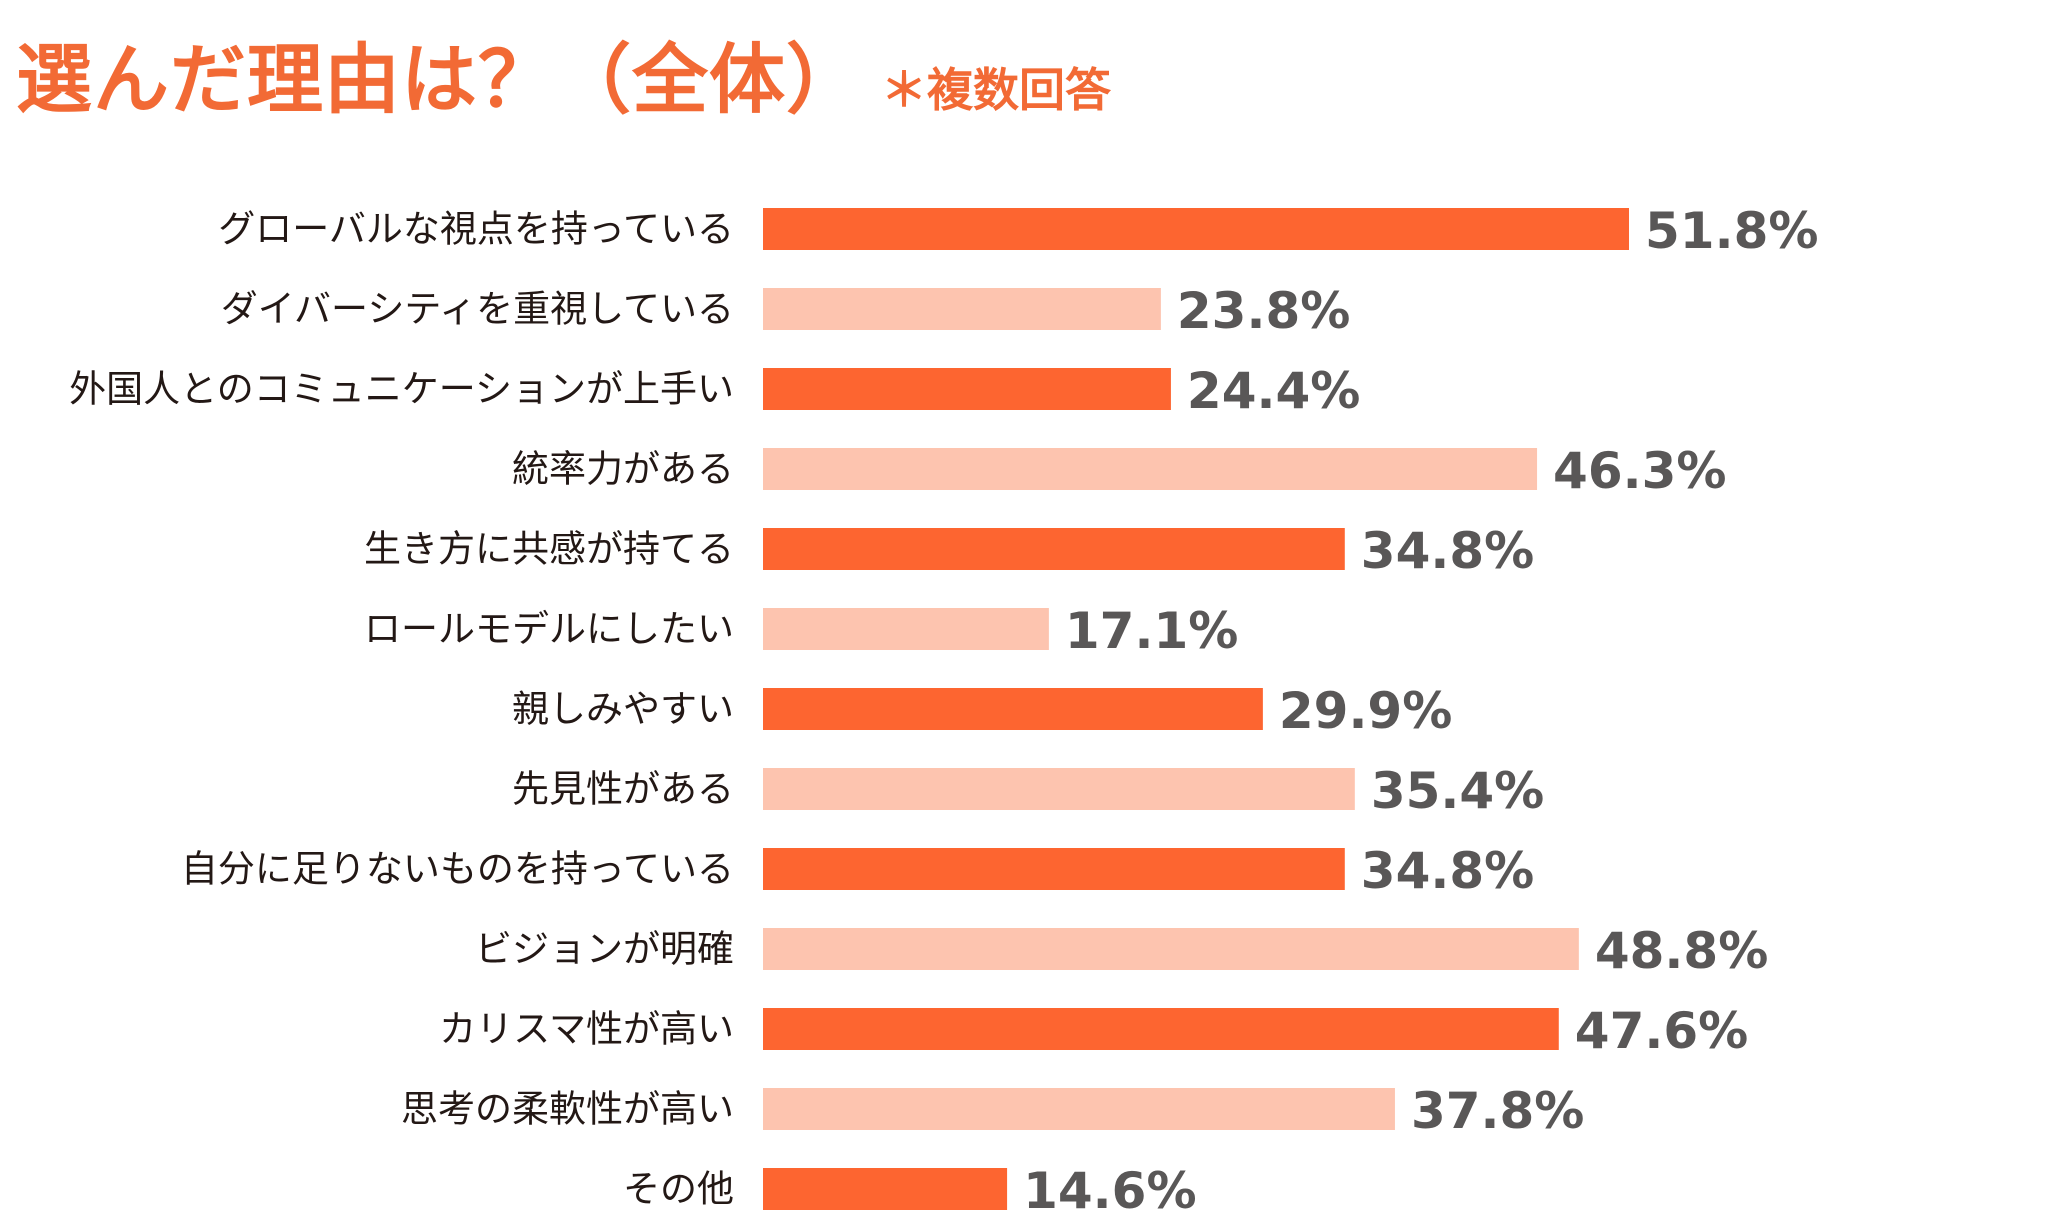 This screenshot has width=2067, height=1226. What do you see at coordinates (623, 469) in the screenshot?
I see `category-label: 統率力がある` at bounding box center [623, 469].